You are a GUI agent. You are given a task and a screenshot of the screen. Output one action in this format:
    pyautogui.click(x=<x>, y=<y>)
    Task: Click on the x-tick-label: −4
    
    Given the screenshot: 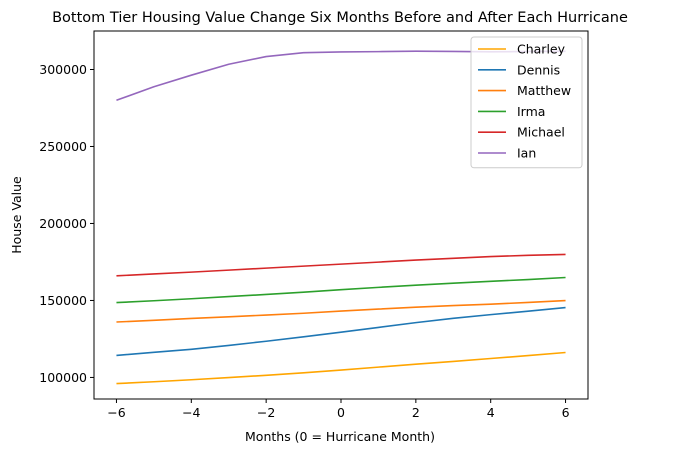 What is the action you would take?
    pyautogui.click(x=191, y=412)
    